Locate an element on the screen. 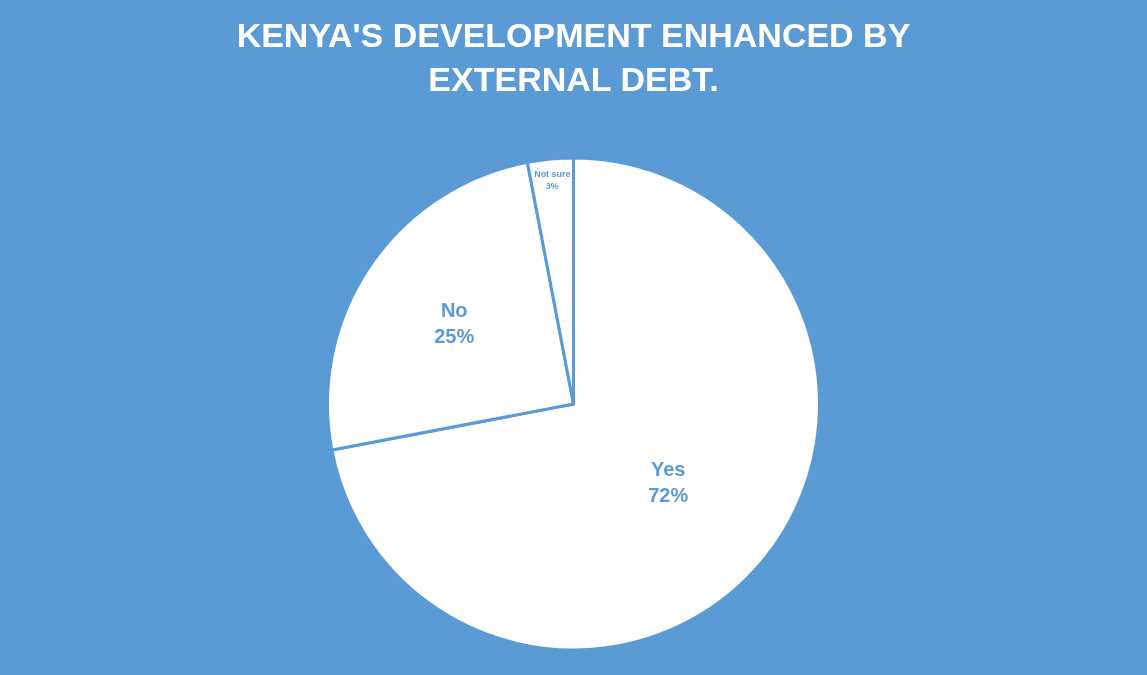 This screenshot has height=675, width=1147. data-label: 25% is located at coordinates (454, 336).